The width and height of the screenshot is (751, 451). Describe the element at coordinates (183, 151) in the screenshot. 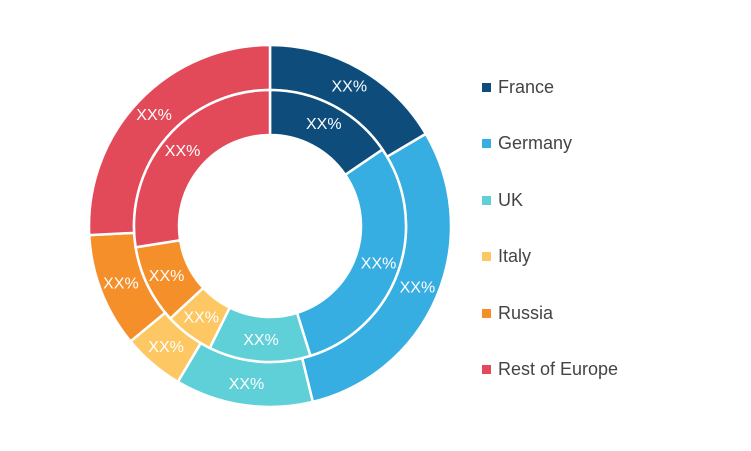

I see `inner-slice-label-rest-of-europe: XX%` at that location.